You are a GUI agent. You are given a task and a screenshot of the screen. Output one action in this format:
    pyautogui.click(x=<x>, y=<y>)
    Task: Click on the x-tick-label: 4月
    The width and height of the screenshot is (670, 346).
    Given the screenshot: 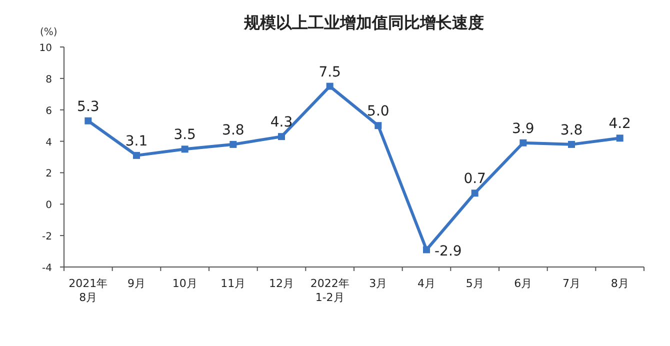 What is the action you would take?
    pyautogui.click(x=427, y=283)
    